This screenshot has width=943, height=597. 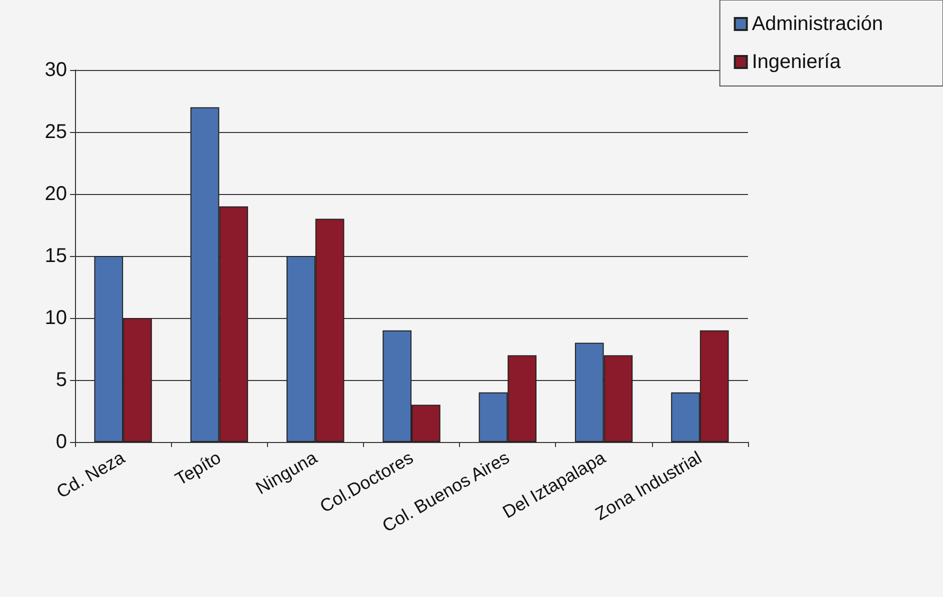 I want to click on y-tick-label: 15, so click(x=55, y=256).